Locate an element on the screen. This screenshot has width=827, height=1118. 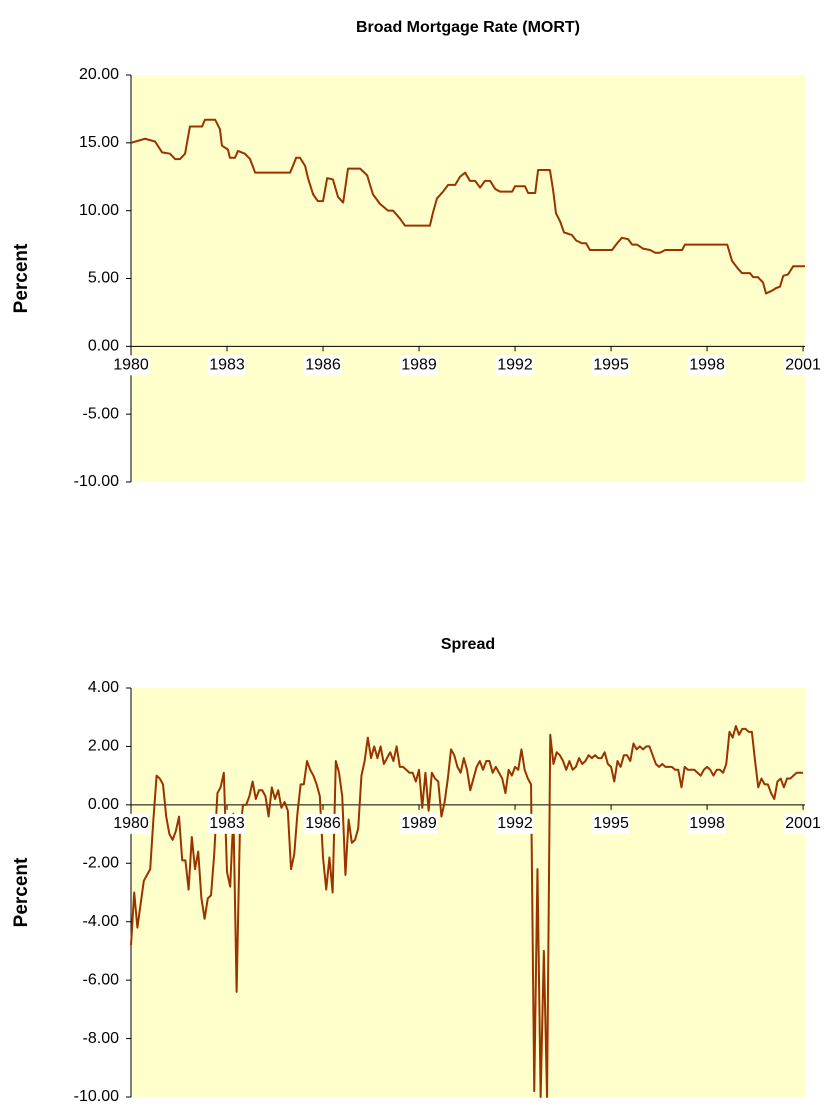
y-tick-label: -5.00 is located at coordinates (101, 413).